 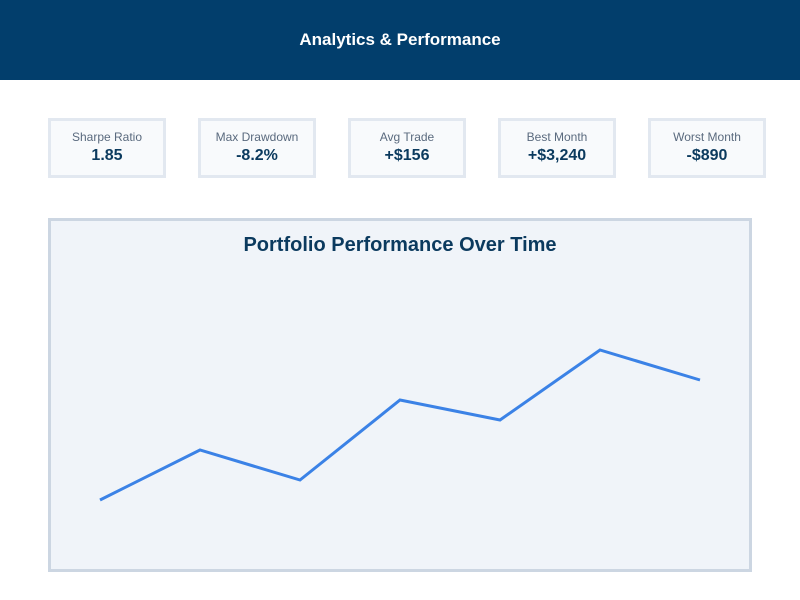 What do you see at coordinates (257, 137) in the screenshot?
I see `metric-label: Max Drawdown` at bounding box center [257, 137].